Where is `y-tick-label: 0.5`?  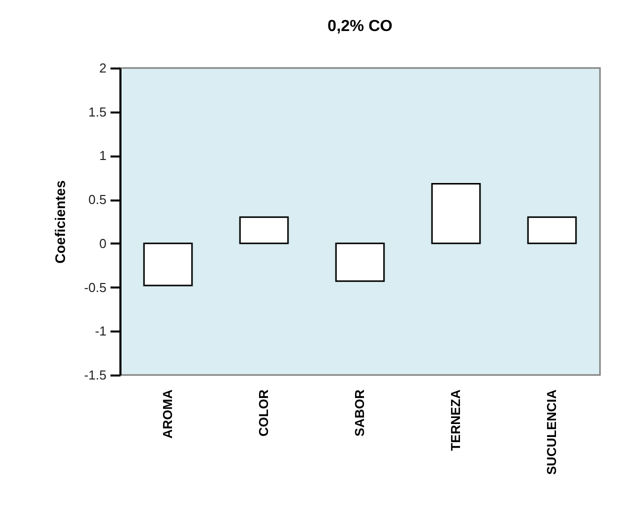
y-tick-label: 0.5 is located at coordinates (97, 200).